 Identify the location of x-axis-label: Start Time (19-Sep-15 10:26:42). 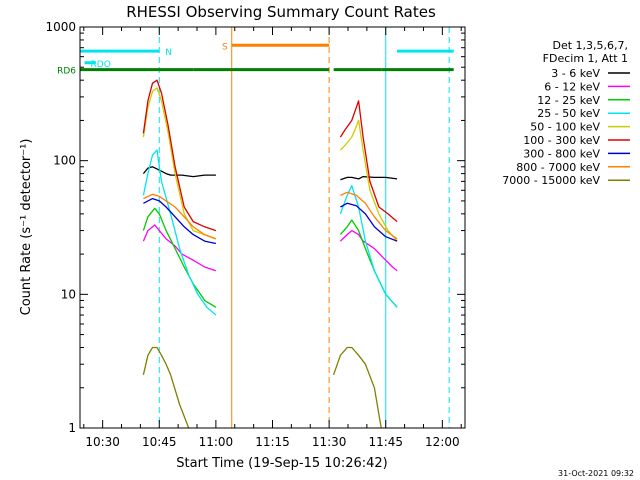
(281, 463).